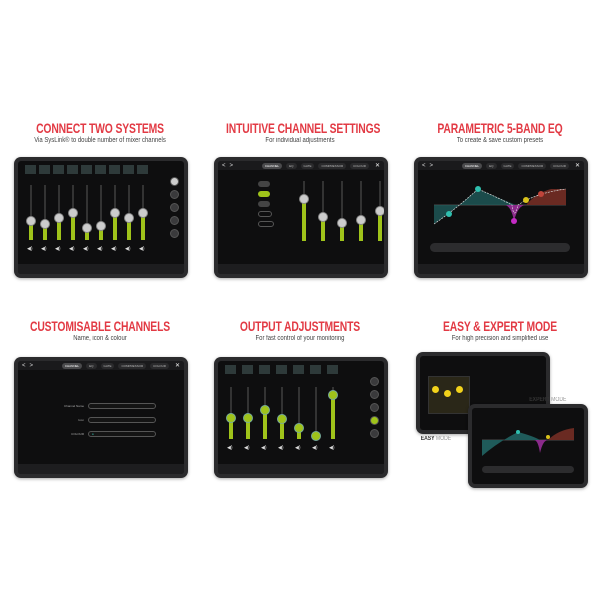  What do you see at coordinates (264, 204) in the screenshot?
I see `toggle-phase` at bounding box center [264, 204].